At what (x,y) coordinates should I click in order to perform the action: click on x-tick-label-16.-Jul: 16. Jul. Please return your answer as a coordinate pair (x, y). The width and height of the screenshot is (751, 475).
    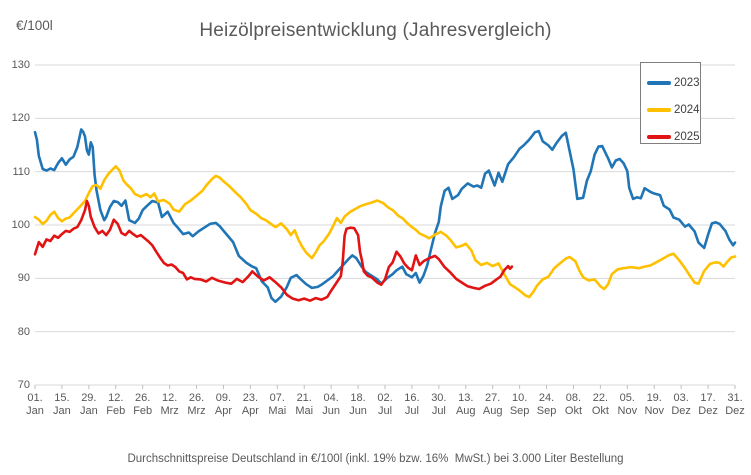
    Looking at the image, I should click on (412, 404).